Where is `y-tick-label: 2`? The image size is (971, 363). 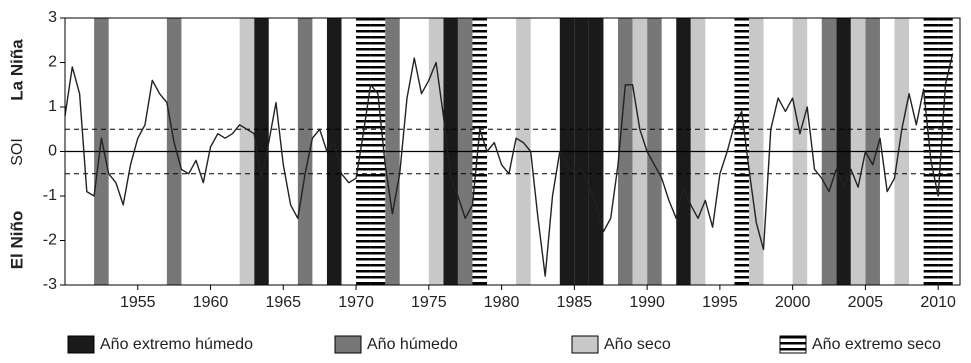
y-tick-label: 2 is located at coordinates (52, 62).